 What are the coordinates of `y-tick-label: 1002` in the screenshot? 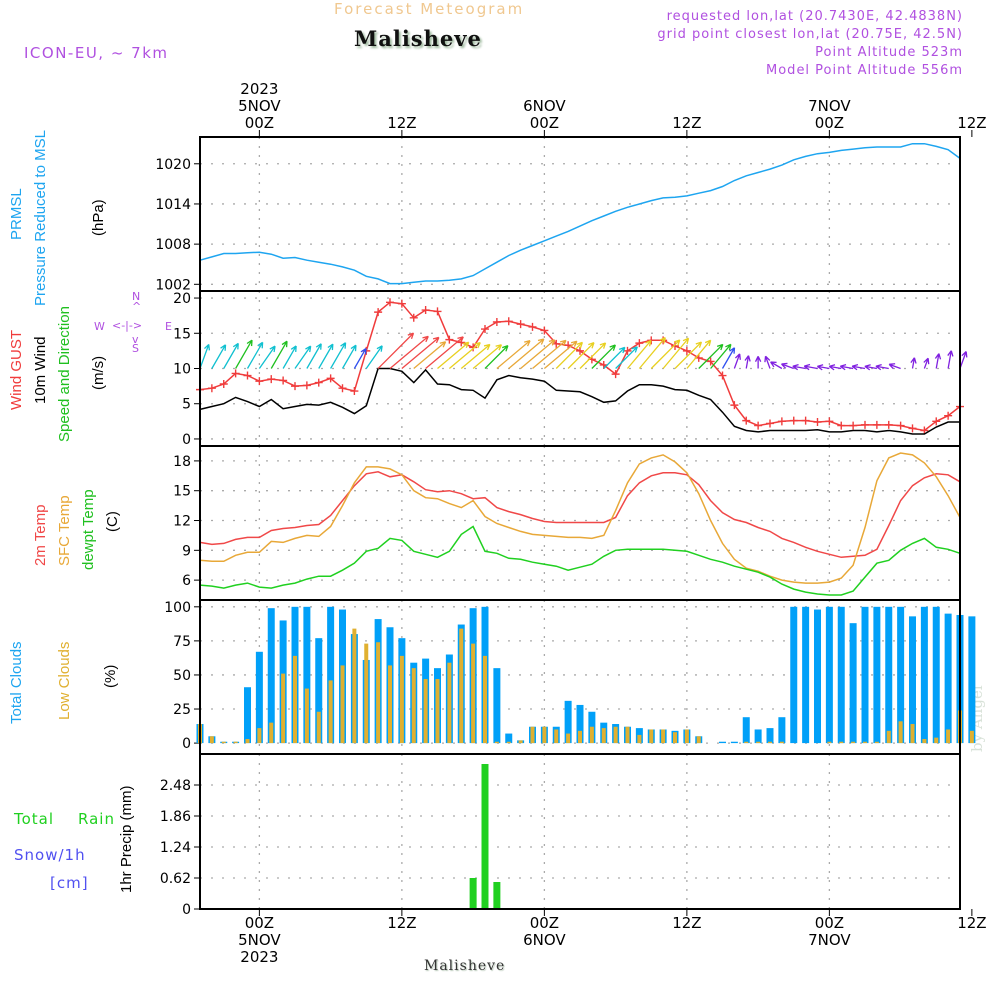 It's located at (173, 285).